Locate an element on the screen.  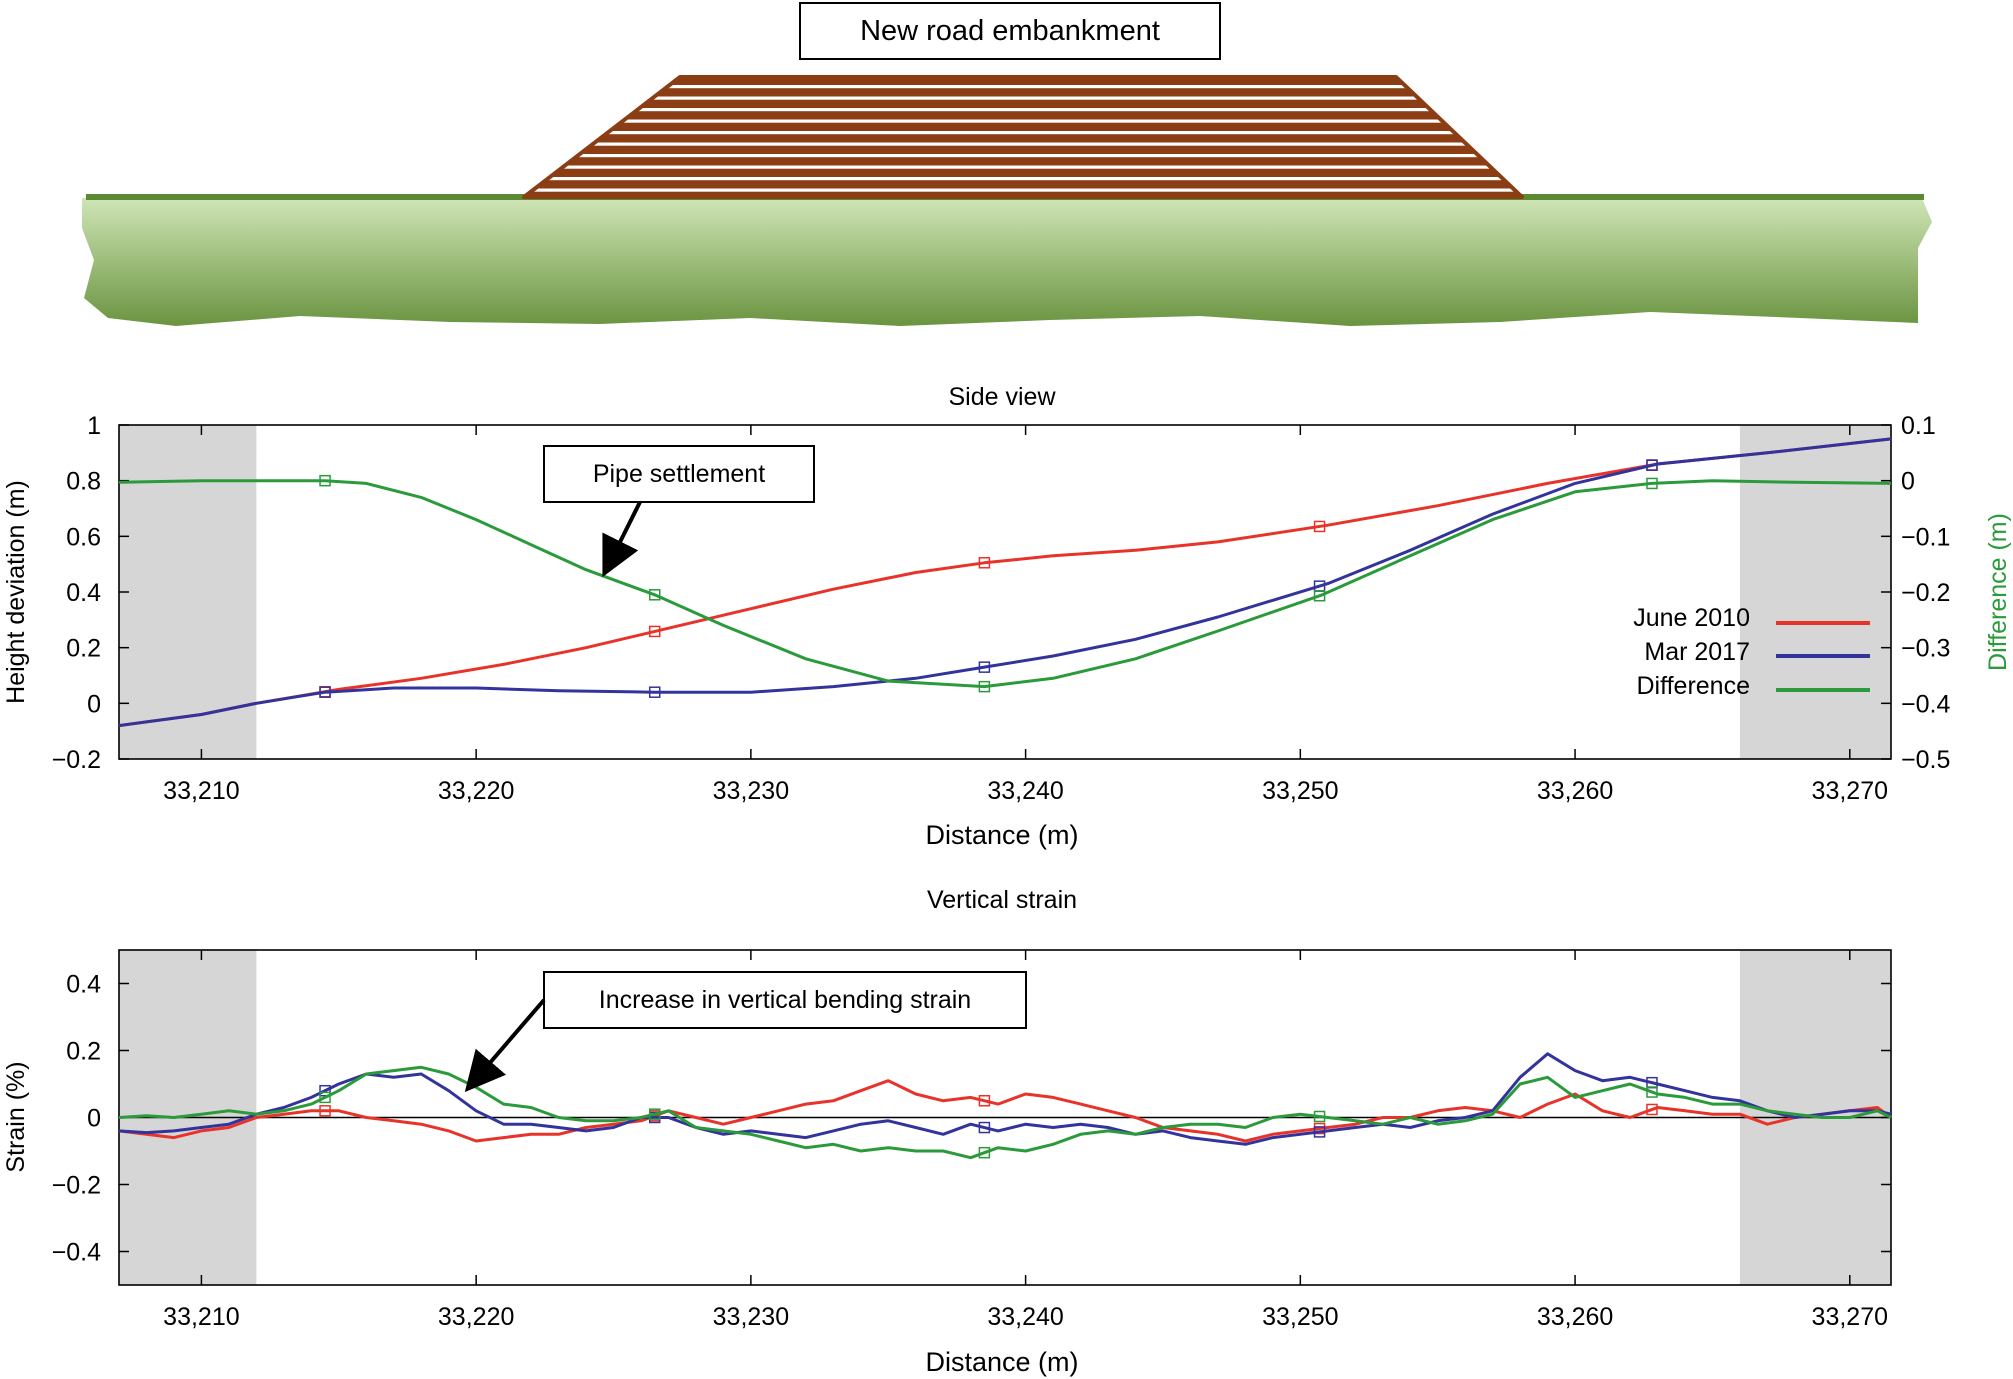
strain-title: Vertical strain is located at coordinates (1002, 900).